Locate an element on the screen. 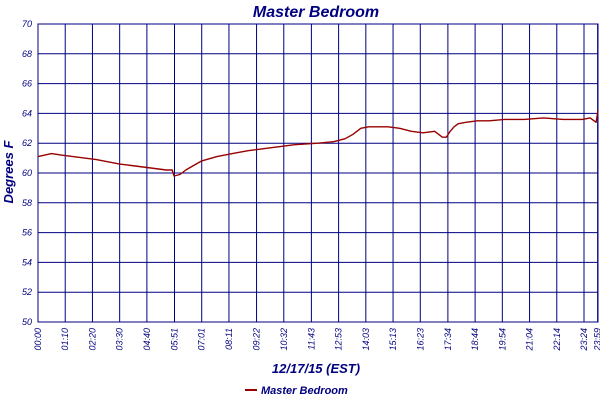  y-tick-label: 58 is located at coordinates (27, 203).